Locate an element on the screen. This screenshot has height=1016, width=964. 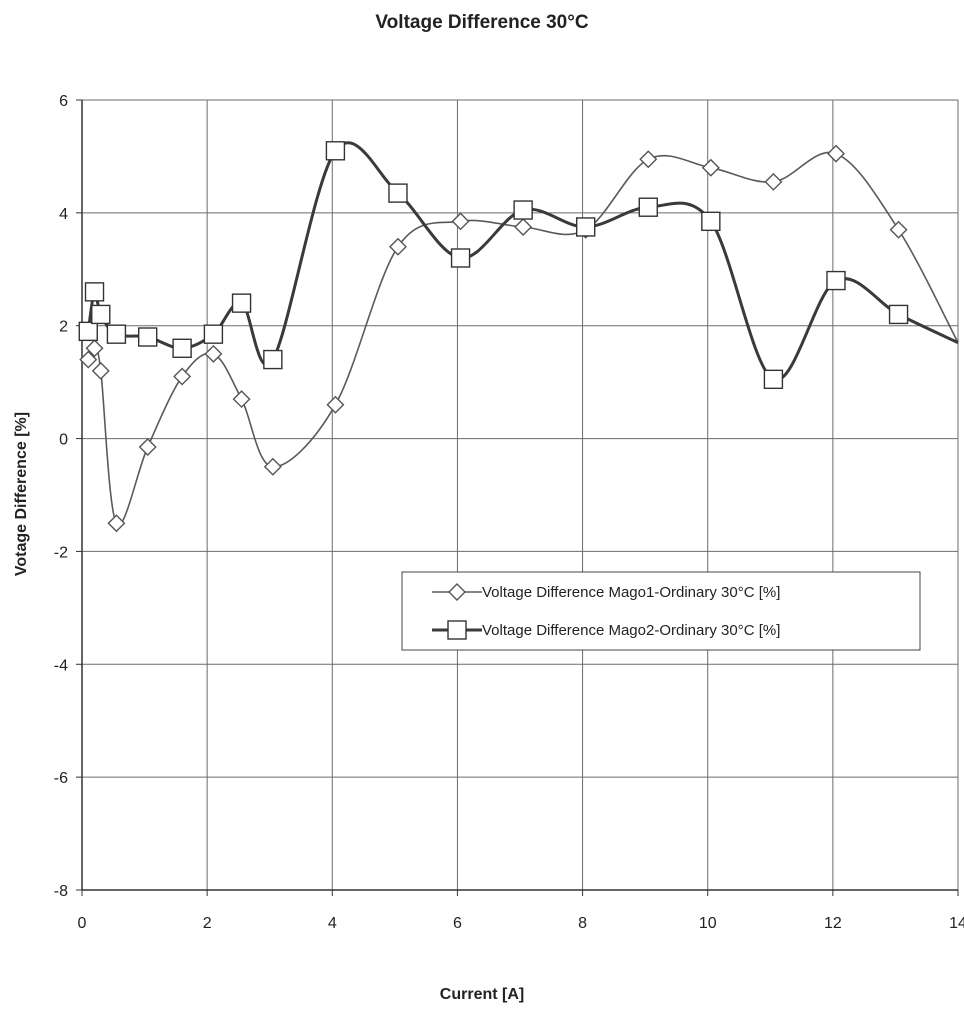
y-tick-label: 0 is located at coordinates (63, 440).